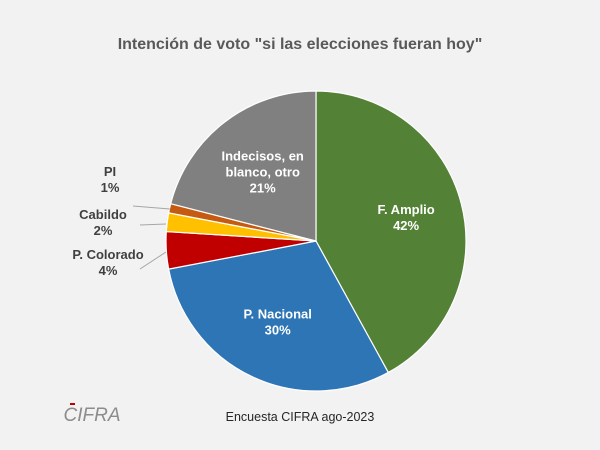 This screenshot has width=600, height=450. I want to click on pie-slice-indecisos-en-blanco-otro, so click(243, 166).